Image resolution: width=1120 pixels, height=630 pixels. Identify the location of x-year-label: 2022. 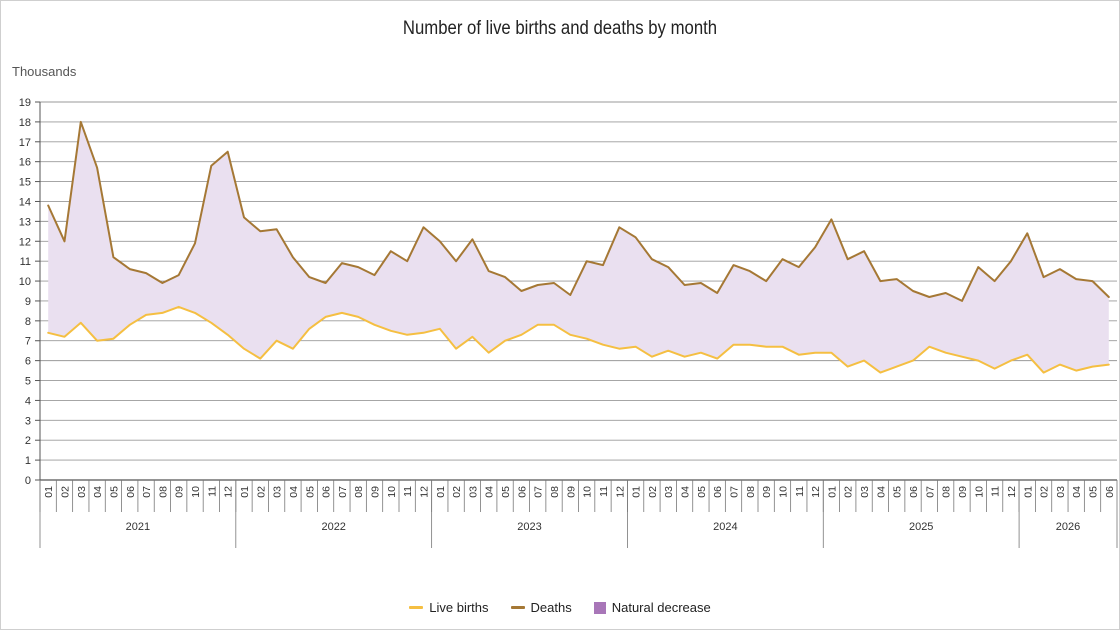
(333, 527).